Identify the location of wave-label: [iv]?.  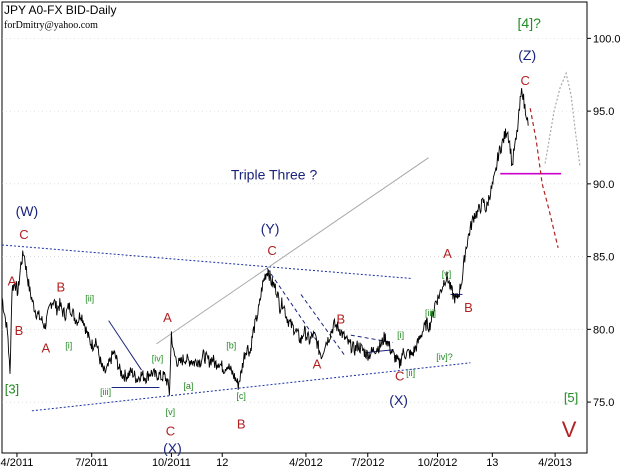
(444, 357).